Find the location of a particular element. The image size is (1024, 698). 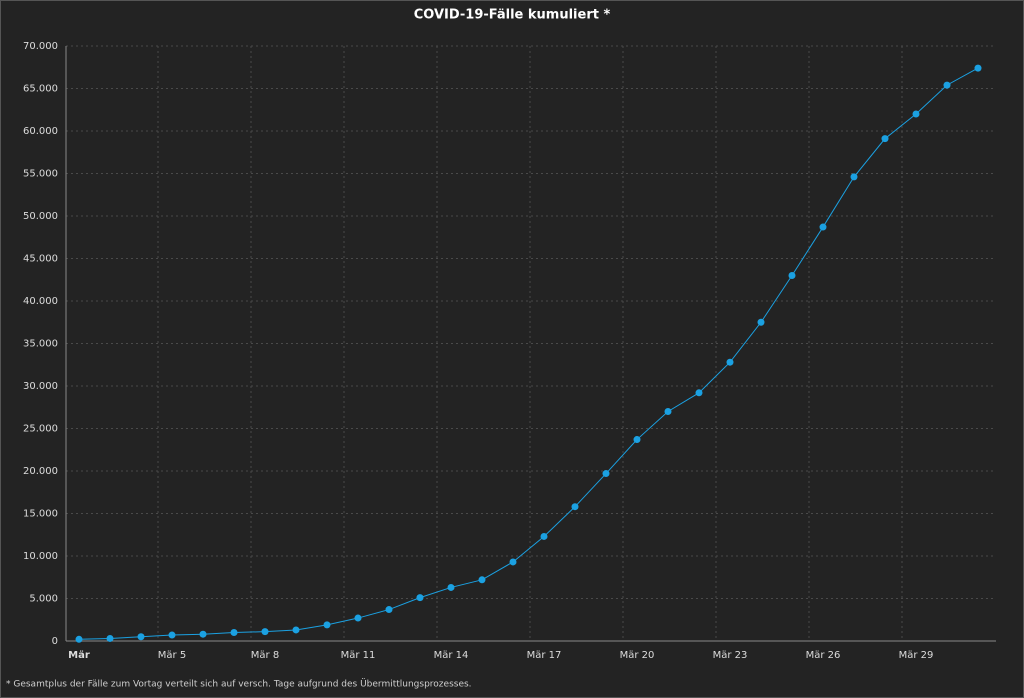

x-tick-label: Mär 8 is located at coordinates (265, 655).